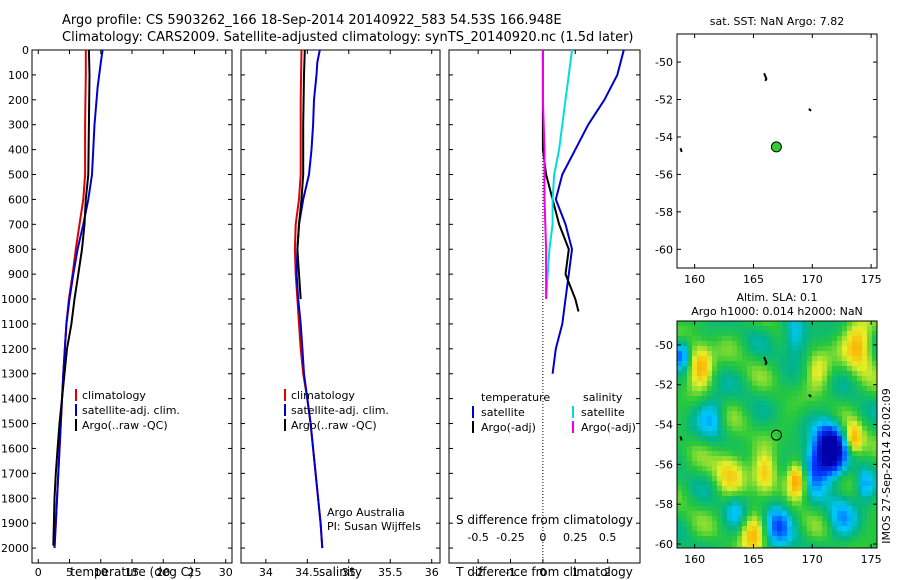 The height and width of the screenshot is (580, 900). I want to click on sla_map-ytick-label: -58, so click(664, 504).